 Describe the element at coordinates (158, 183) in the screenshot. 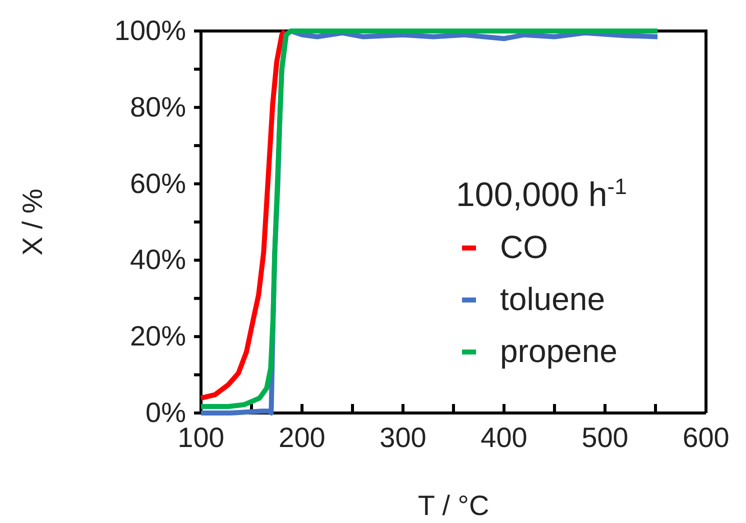

I see `y-tick-label: 60%` at that location.